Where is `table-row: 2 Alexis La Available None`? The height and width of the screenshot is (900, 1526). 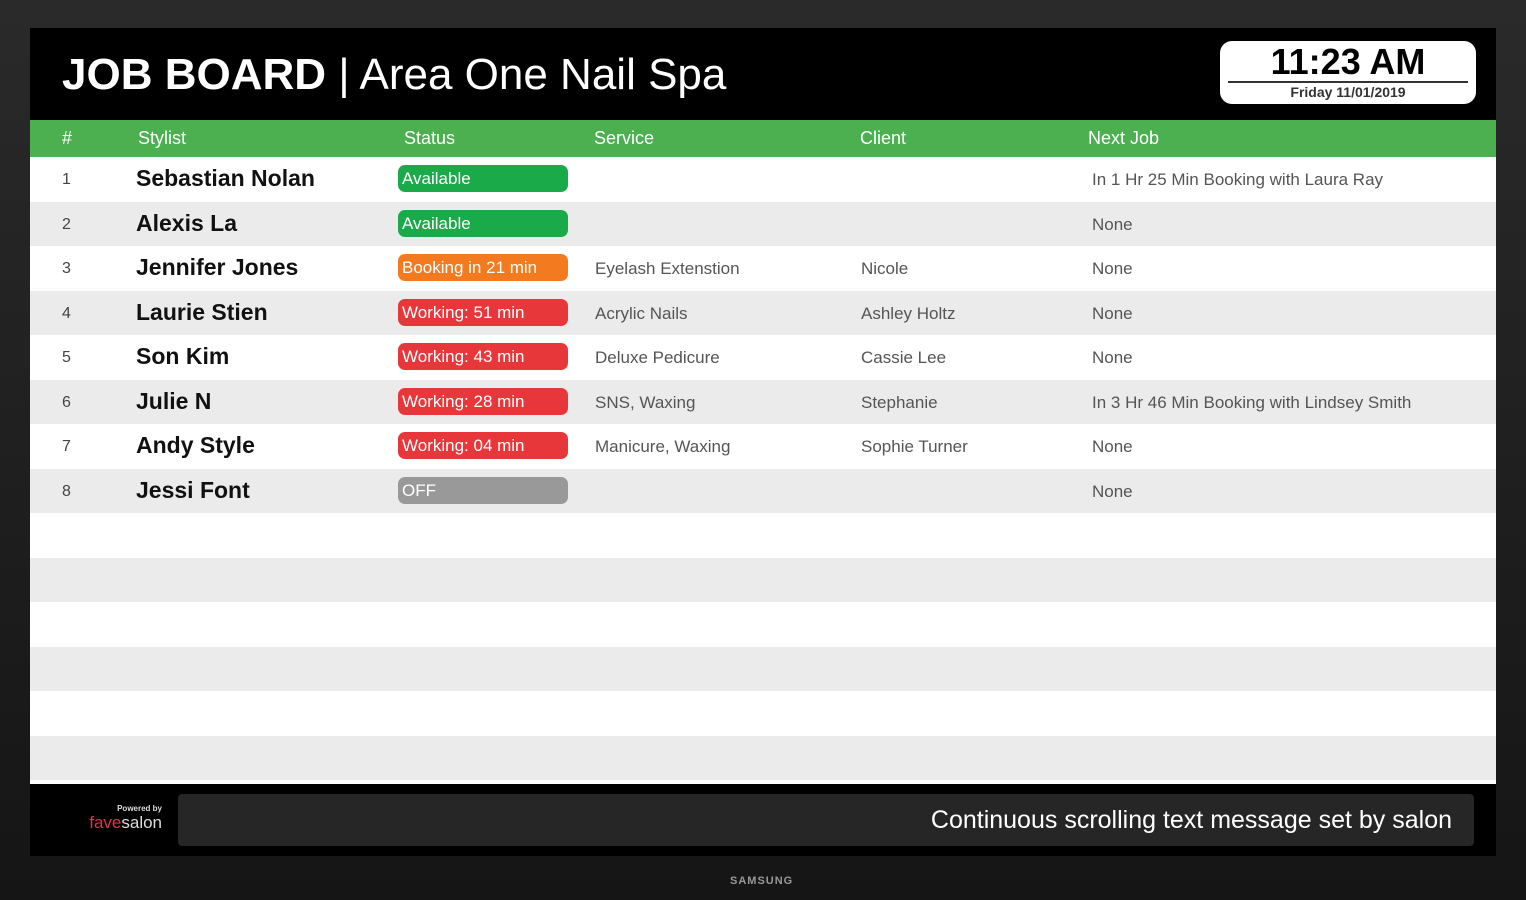
table-row: 2 Alexis La Available None is located at coordinates (763, 223).